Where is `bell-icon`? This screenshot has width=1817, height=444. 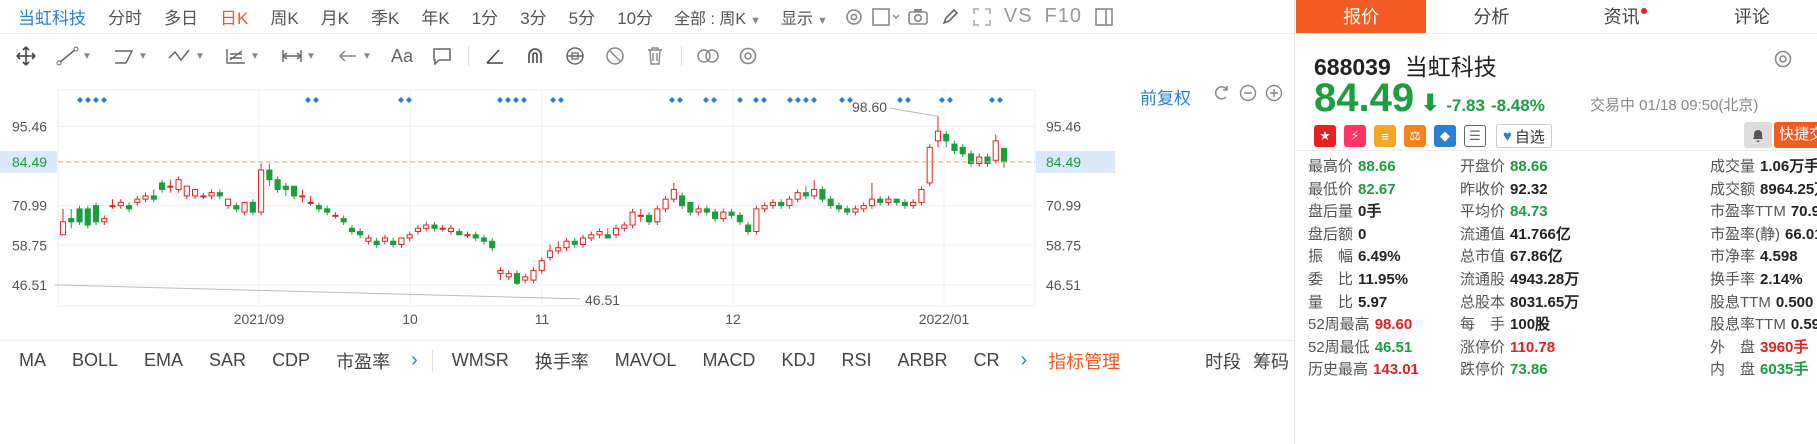
bell-icon is located at coordinates (1758, 135).